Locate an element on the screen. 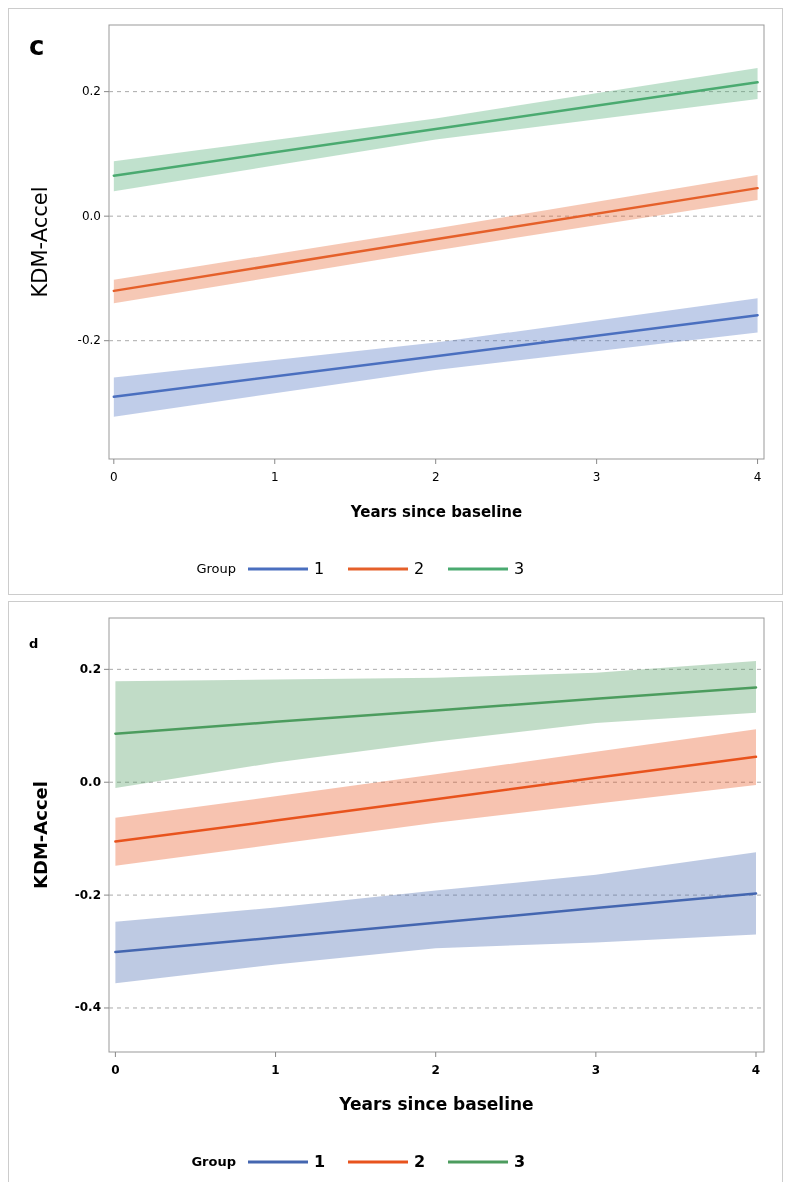  chart-title: c is located at coordinates (37, 46).